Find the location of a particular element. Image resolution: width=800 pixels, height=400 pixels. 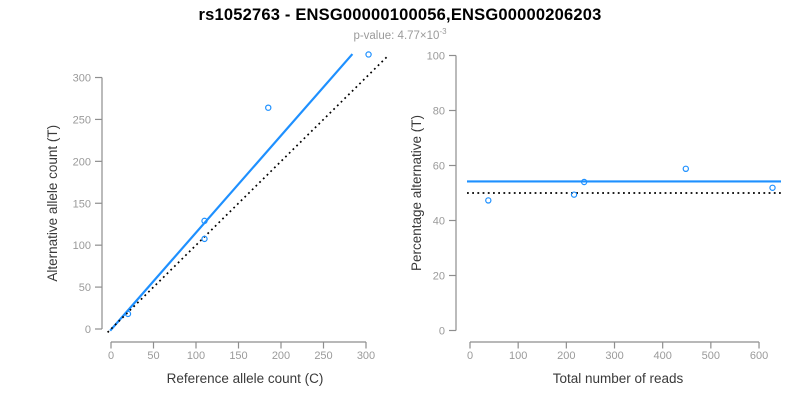

y-tick-label: 40 is located at coordinates (439, 222).